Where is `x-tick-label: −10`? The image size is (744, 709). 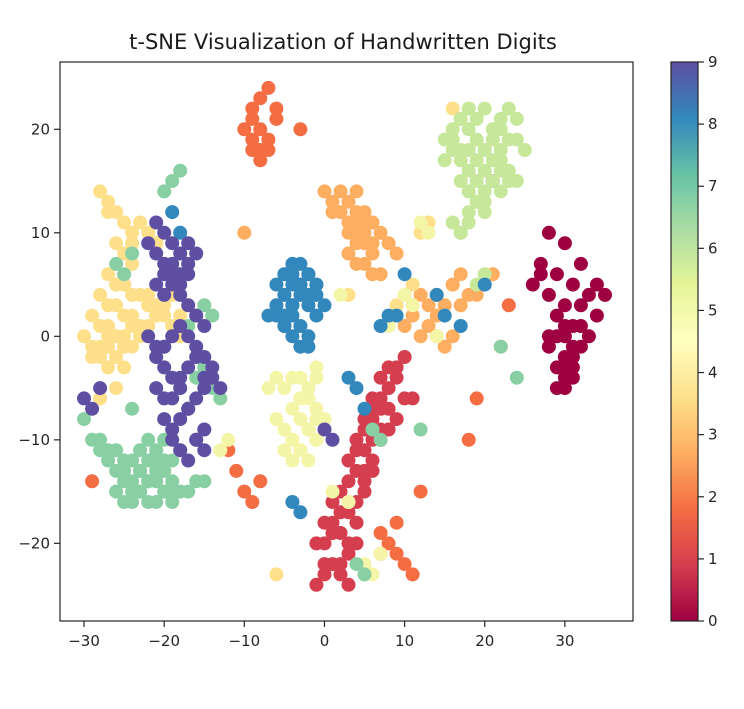
x-tick-label: −10 is located at coordinates (244, 641).